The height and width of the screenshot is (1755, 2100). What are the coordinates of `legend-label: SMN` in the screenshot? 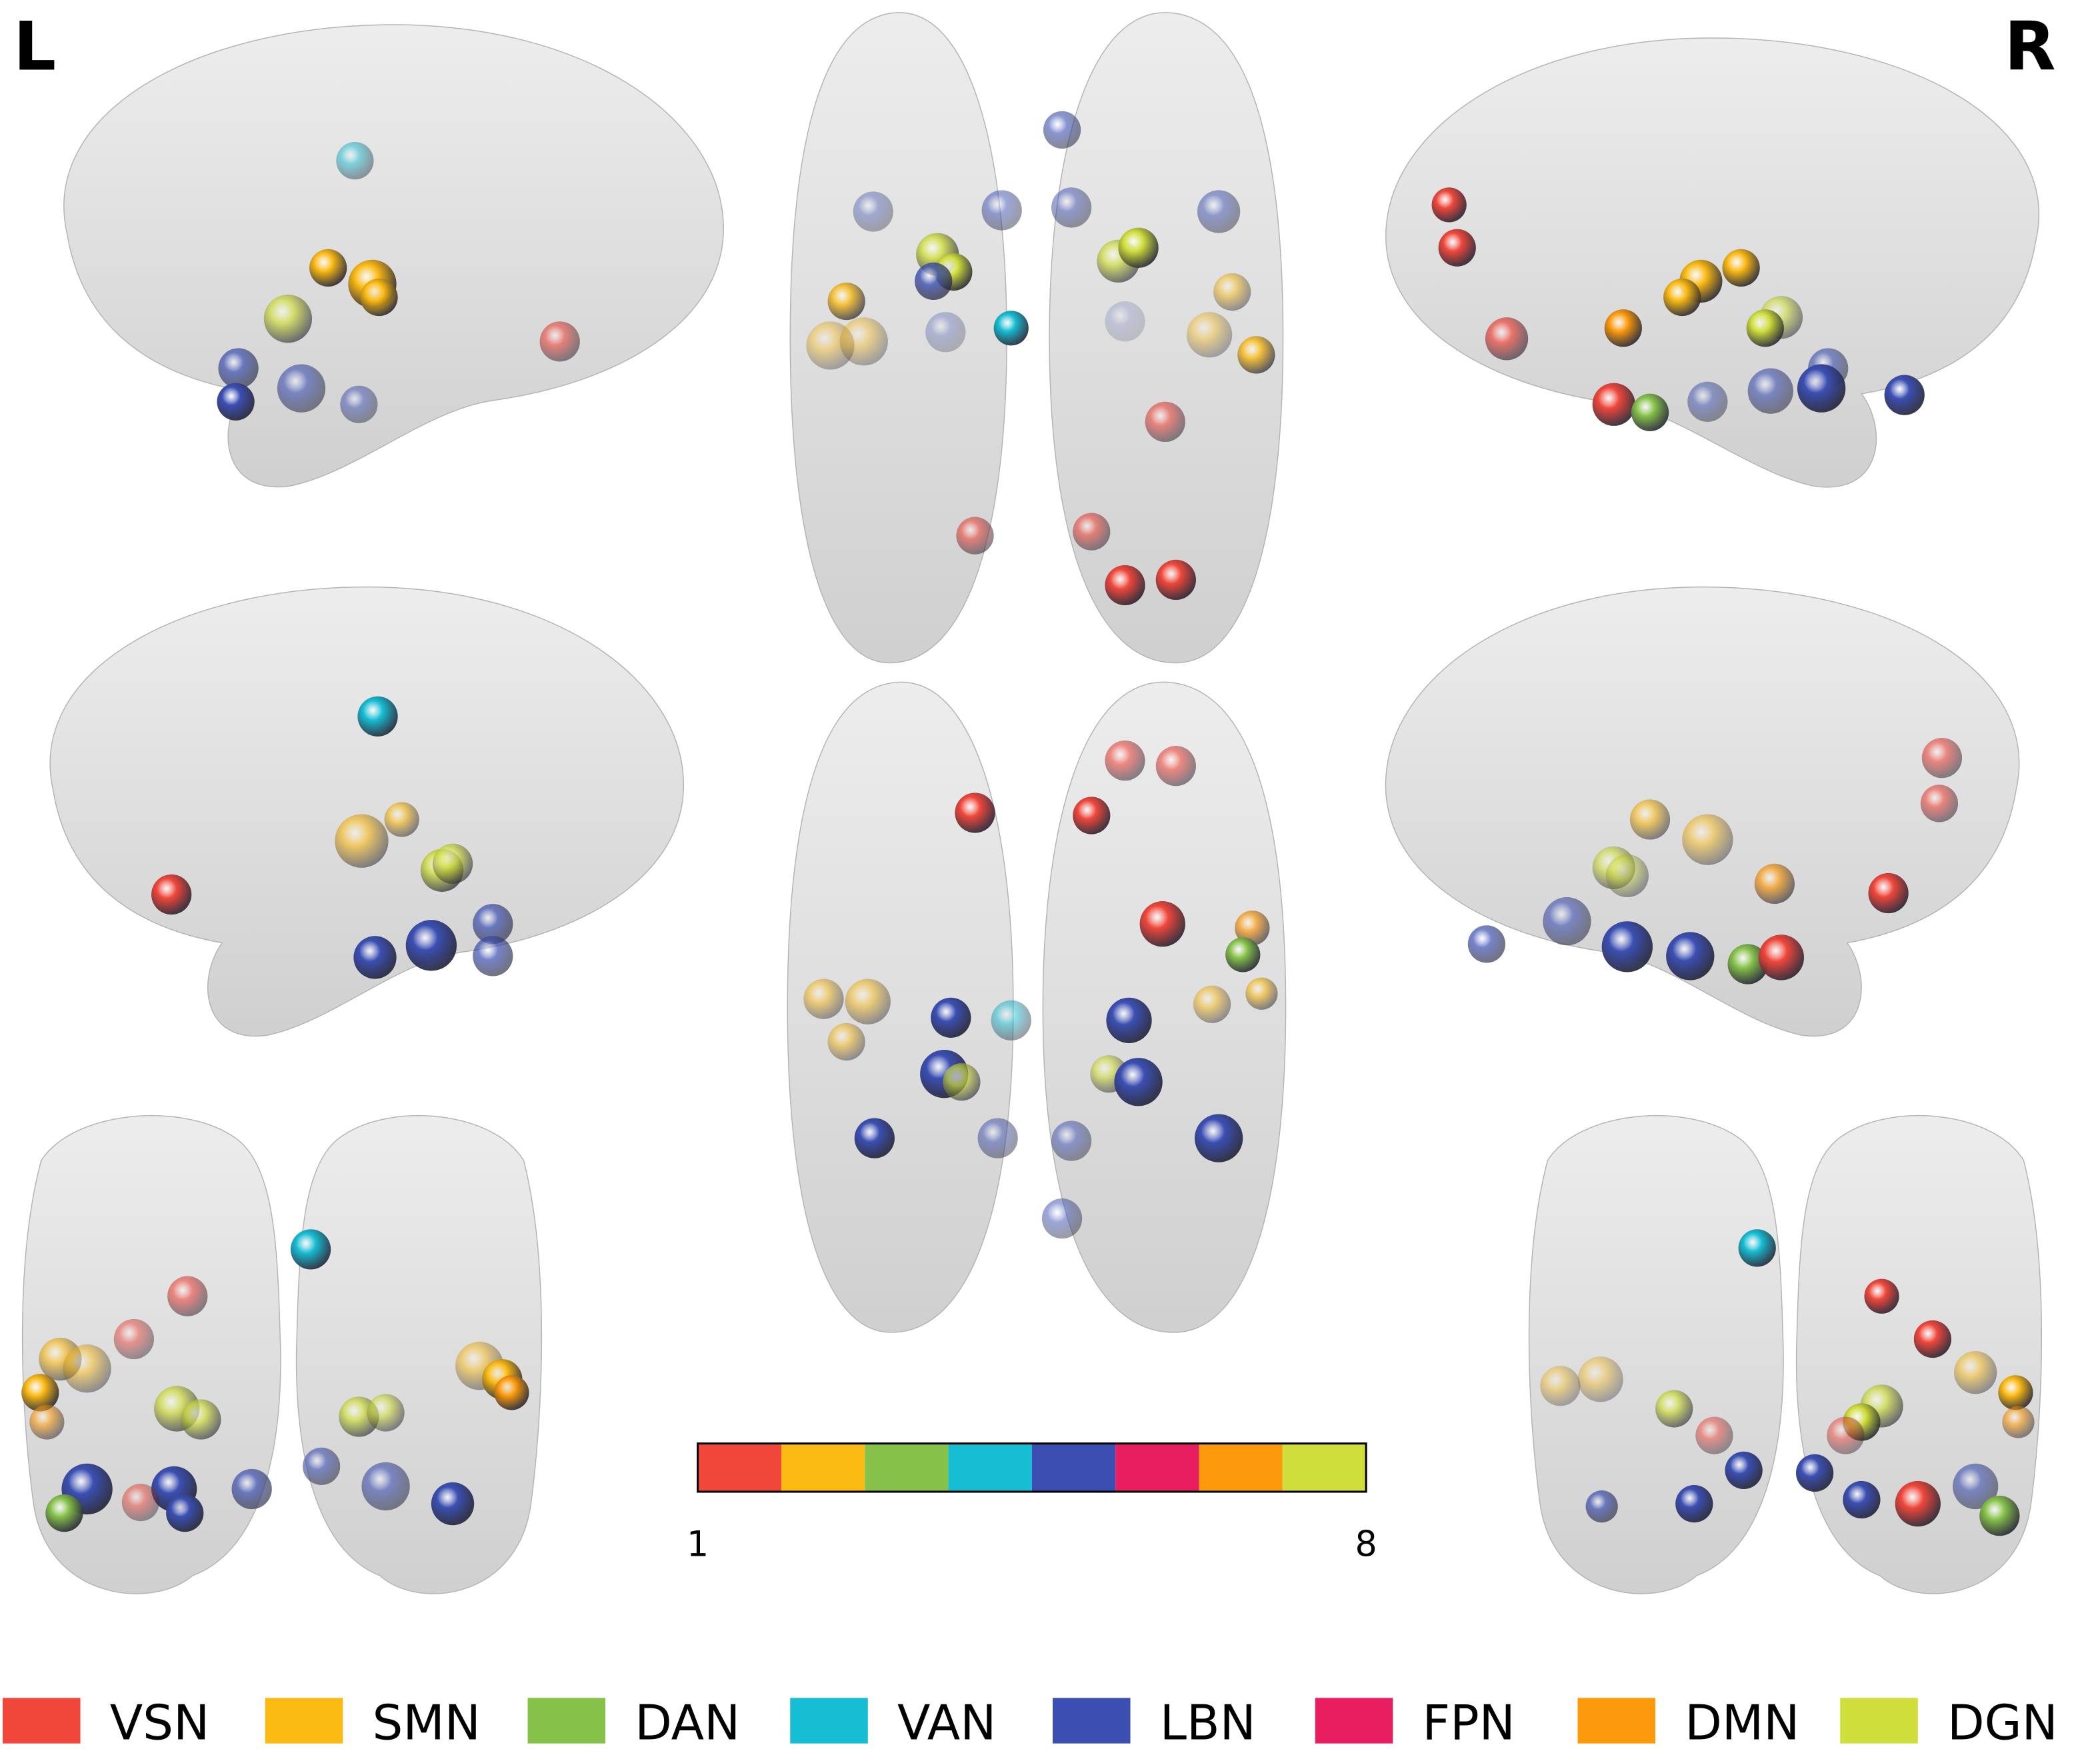 It's located at (426, 1724).